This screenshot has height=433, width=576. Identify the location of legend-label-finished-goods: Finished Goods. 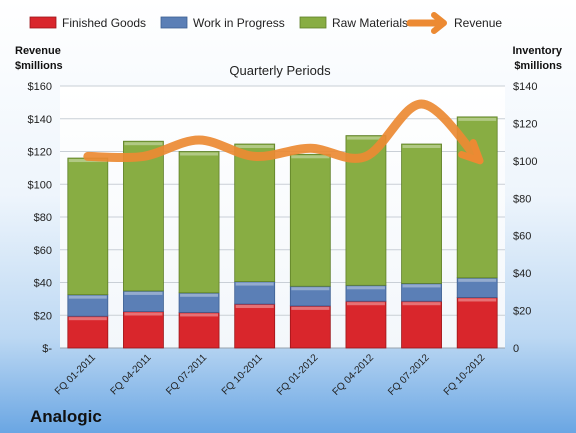
(104, 23).